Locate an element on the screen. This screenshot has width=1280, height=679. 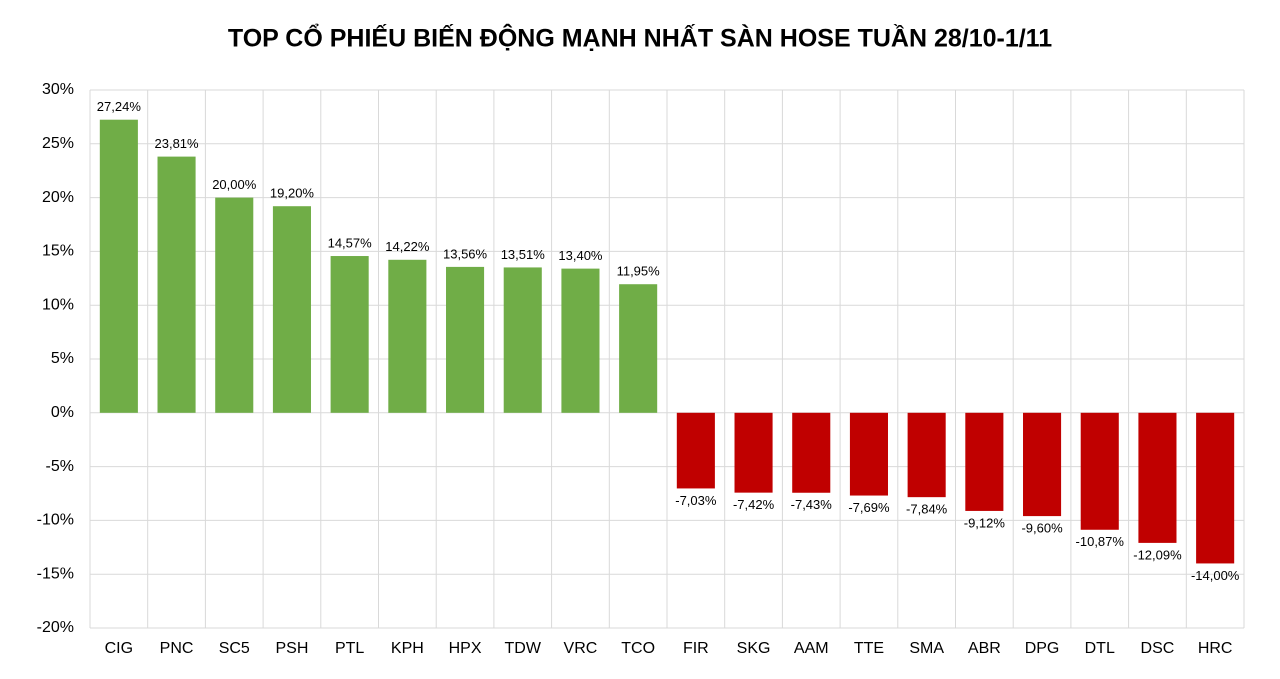
value-label: -14,00% is located at coordinates (1215, 575).